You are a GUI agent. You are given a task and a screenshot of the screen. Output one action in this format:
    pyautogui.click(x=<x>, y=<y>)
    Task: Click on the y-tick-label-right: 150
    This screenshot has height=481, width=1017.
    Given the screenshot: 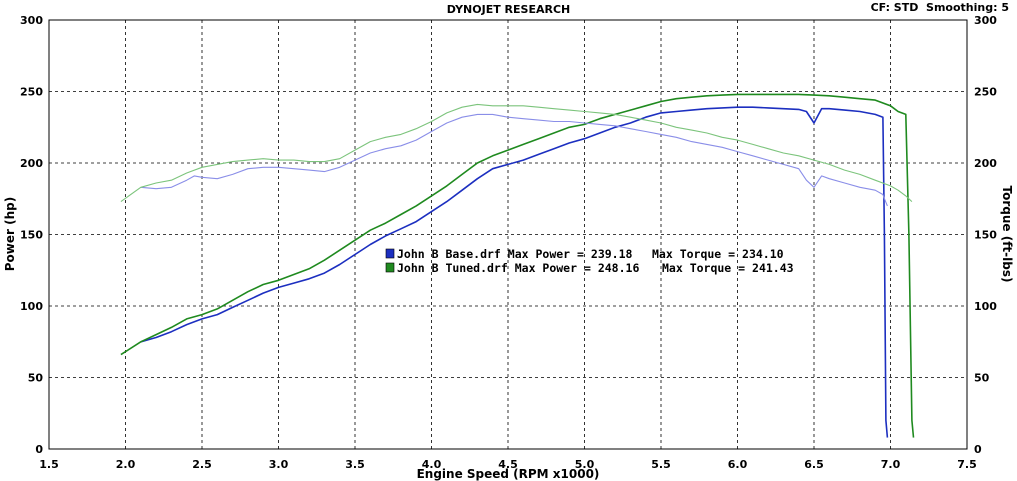 What is the action you would take?
    pyautogui.click(x=985, y=235)
    